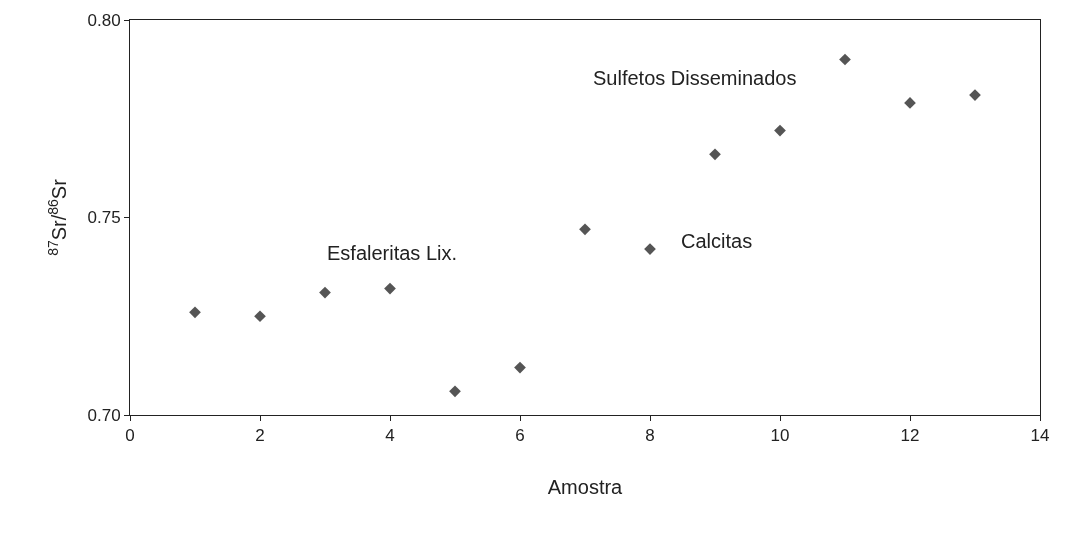 Image resolution: width=1090 pixels, height=543 pixels. I want to click on x-tick-label: 2, so click(260, 436).